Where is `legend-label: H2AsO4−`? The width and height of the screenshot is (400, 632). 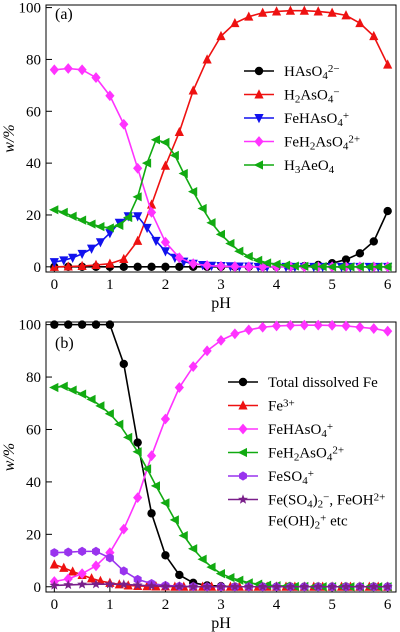
legend-label: H2AsO4− is located at coordinates (312, 95).